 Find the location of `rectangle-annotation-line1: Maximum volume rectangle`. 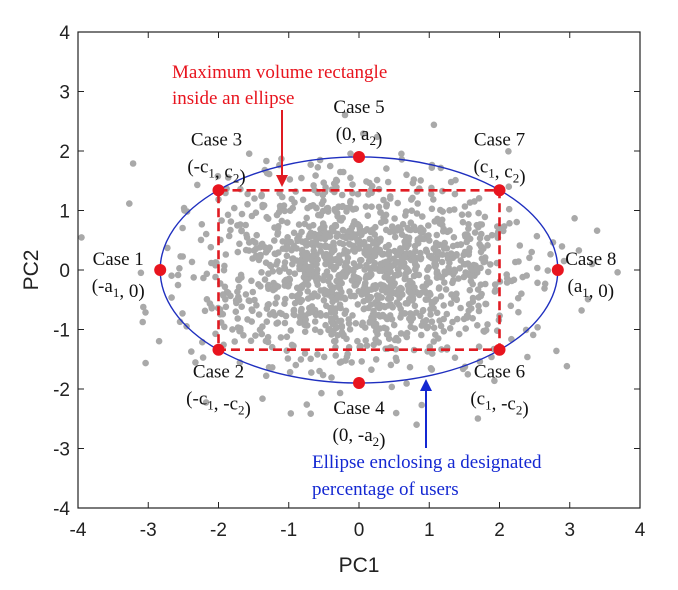

rectangle-annotation-line1: Maximum volume rectangle is located at coordinates (279, 72).